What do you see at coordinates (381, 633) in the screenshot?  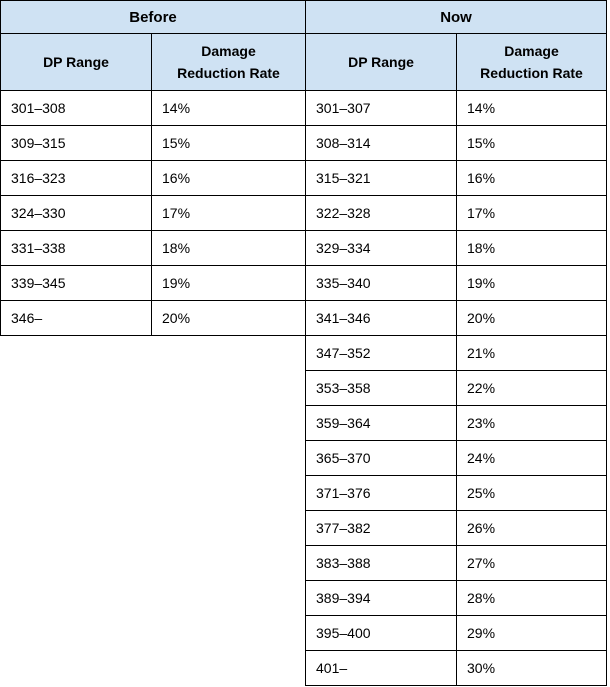 I see `now-dp-range-cell: 395–400` at bounding box center [381, 633].